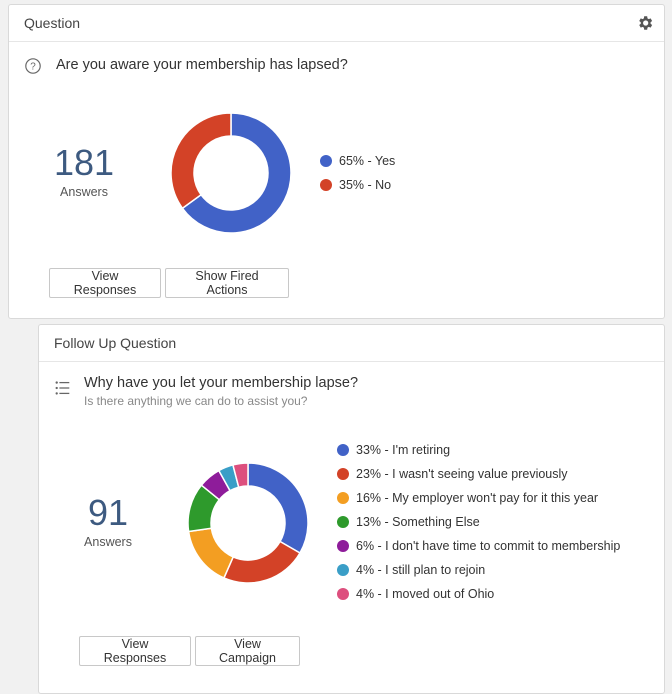 The width and height of the screenshot is (672, 694). I want to click on legend-label: 4% - I moved out of Ohio, so click(425, 594).